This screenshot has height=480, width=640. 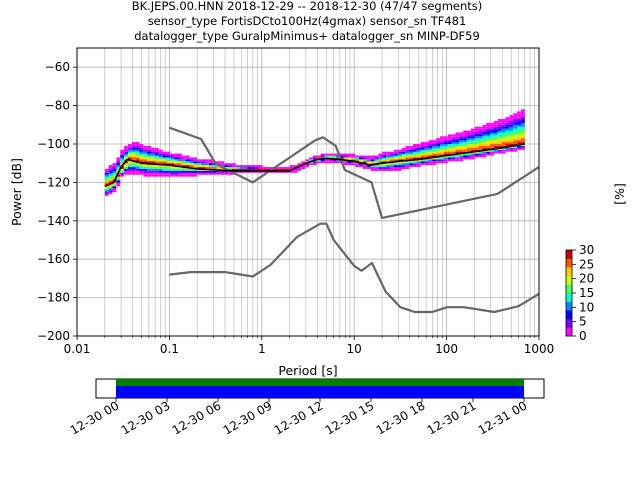 What do you see at coordinates (452, 417) in the screenshot?
I see `timebar-tick-label: 12-30 21` at bounding box center [452, 417].